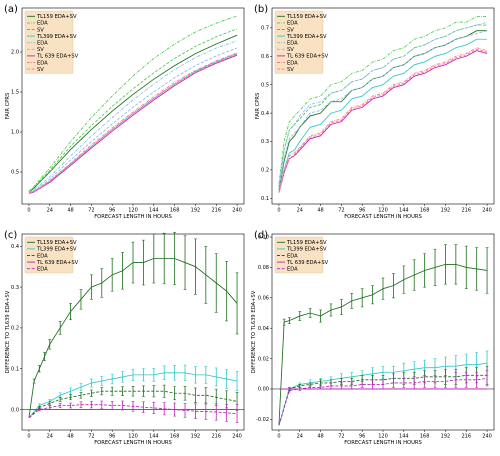  What do you see at coordinates (49, 255) in the screenshot?
I see `legend-box` at bounding box center [49, 255].